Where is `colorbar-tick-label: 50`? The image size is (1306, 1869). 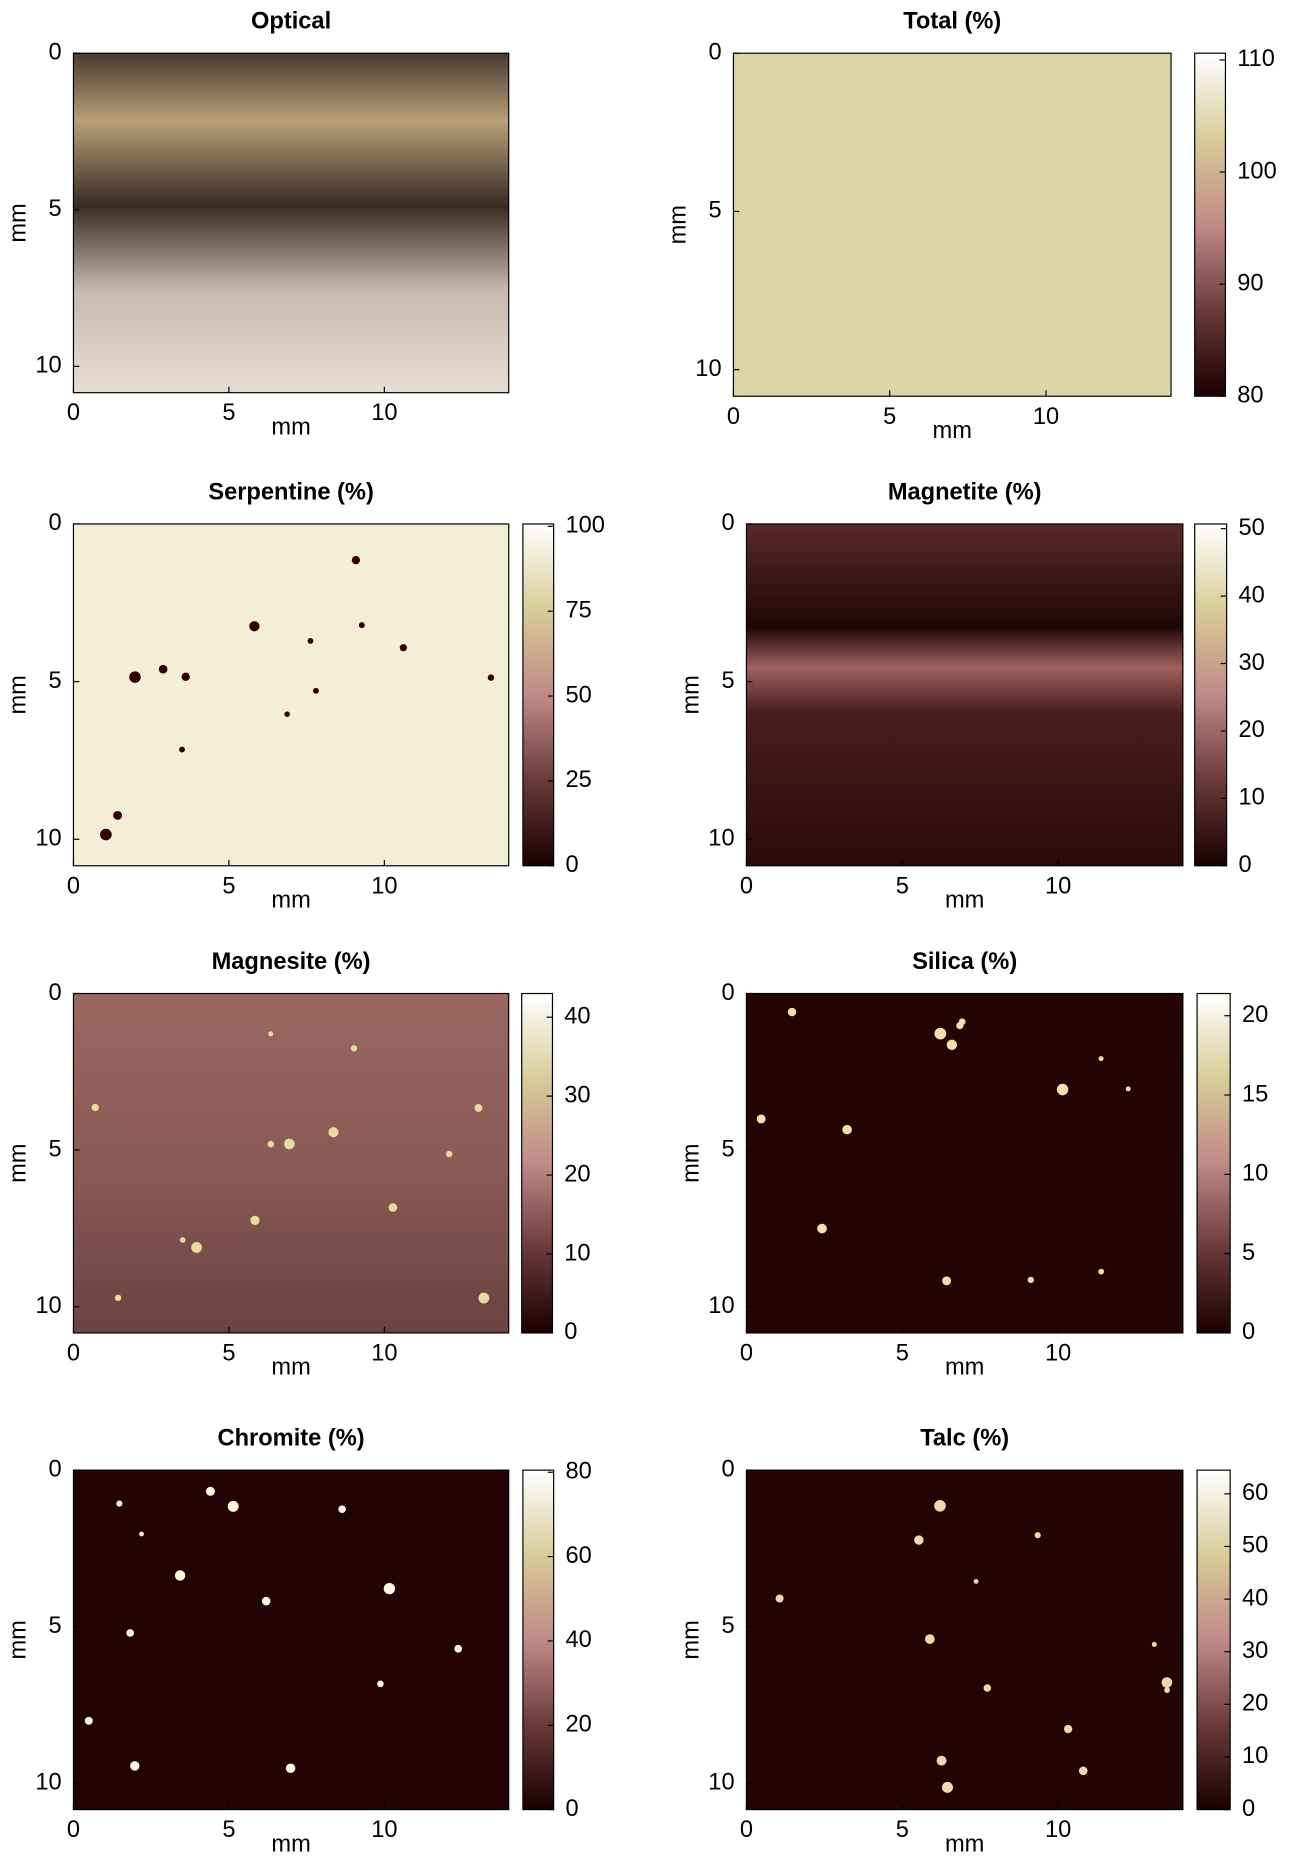
colorbar-tick-label: 50 is located at coordinates (1255, 1546).